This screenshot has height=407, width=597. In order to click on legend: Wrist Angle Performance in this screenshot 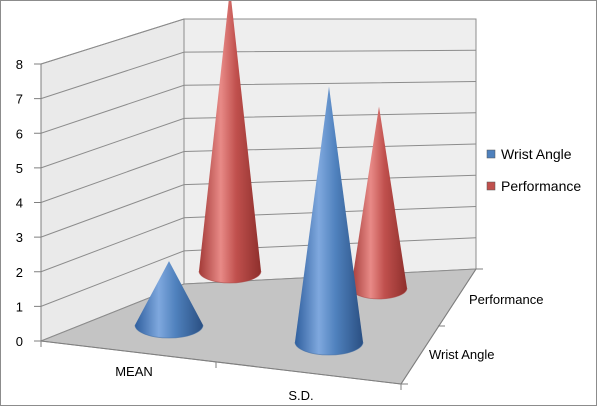, I will do `click(533, 170)`.